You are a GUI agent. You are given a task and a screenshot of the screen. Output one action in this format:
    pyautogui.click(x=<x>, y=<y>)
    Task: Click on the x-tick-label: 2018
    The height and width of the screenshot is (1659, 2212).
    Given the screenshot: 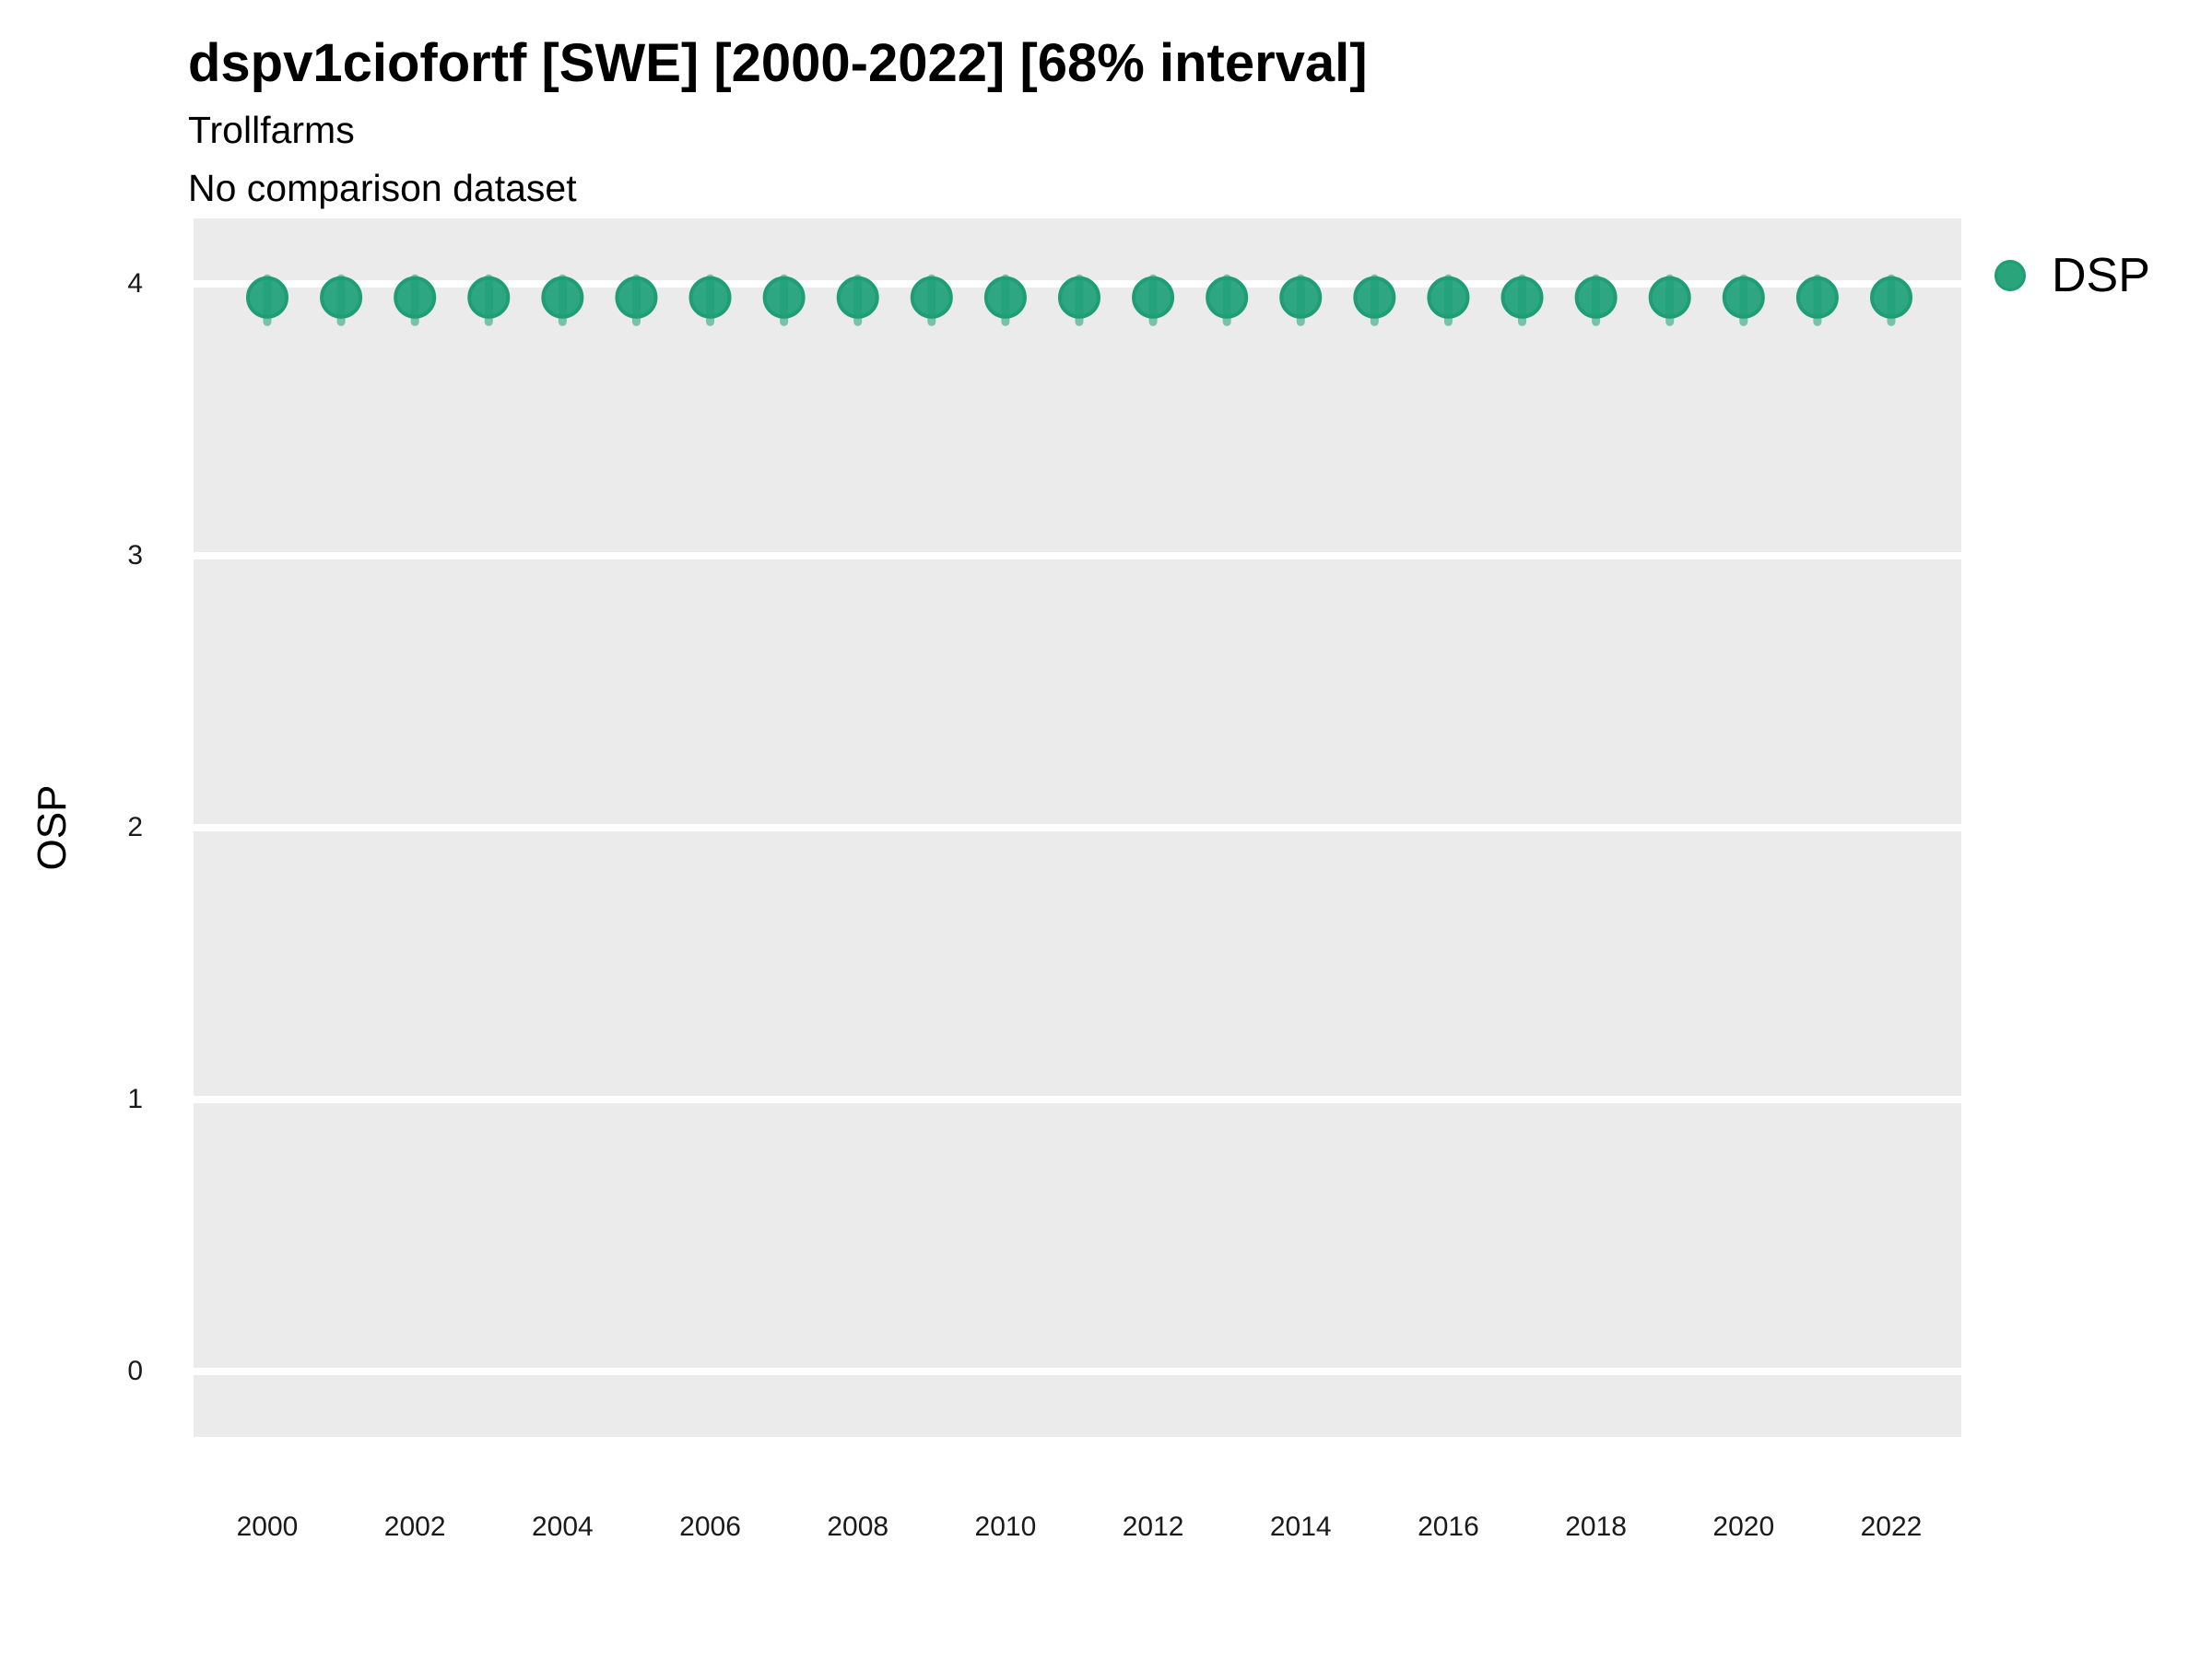 What is the action you would take?
    pyautogui.click(x=1596, y=1527)
    